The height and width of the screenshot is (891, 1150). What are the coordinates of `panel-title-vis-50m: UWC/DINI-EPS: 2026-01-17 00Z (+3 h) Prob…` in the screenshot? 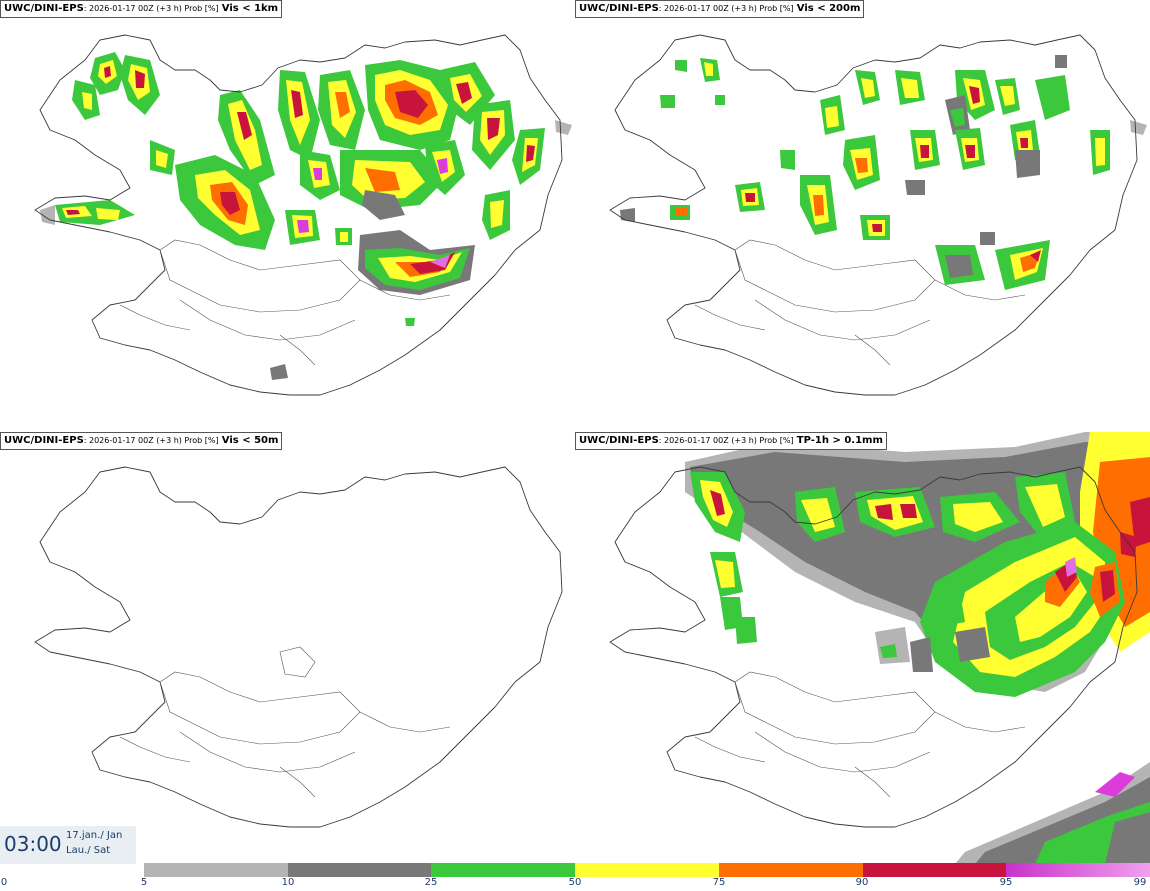 It's located at (141, 441).